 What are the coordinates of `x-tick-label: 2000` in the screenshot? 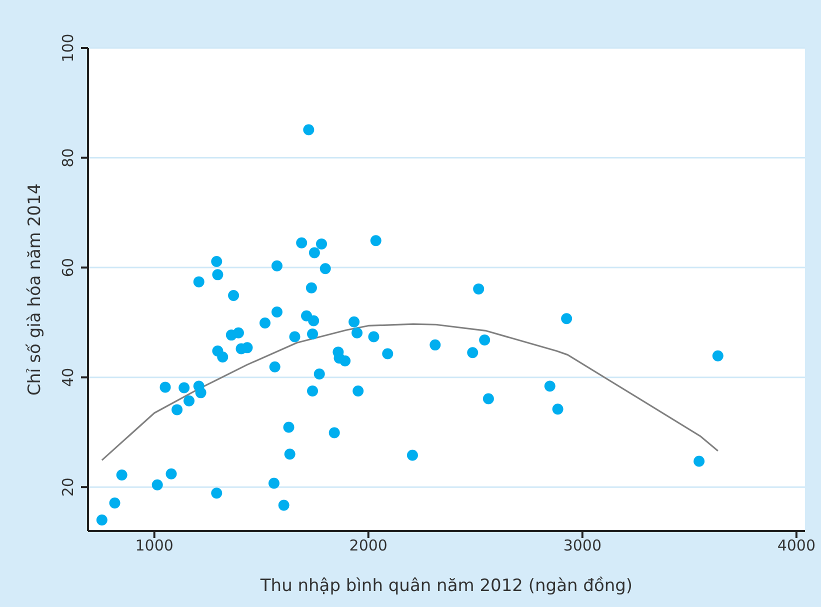 It's located at (368, 545).